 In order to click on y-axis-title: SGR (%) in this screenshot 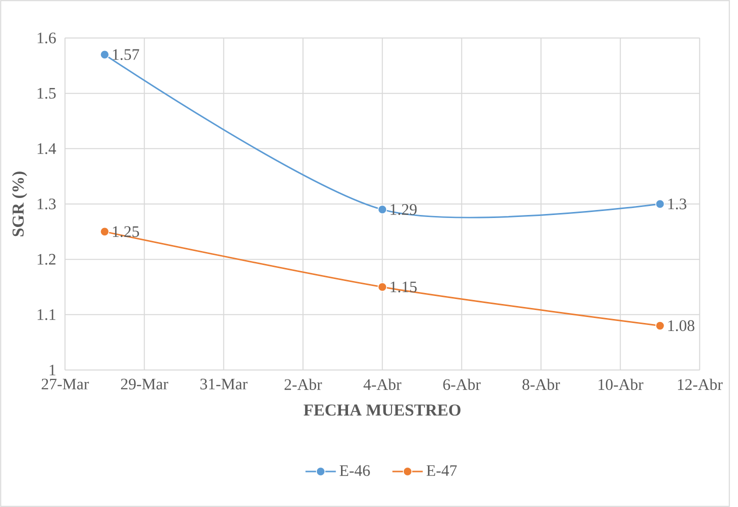, I will do `click(20, 204)`.